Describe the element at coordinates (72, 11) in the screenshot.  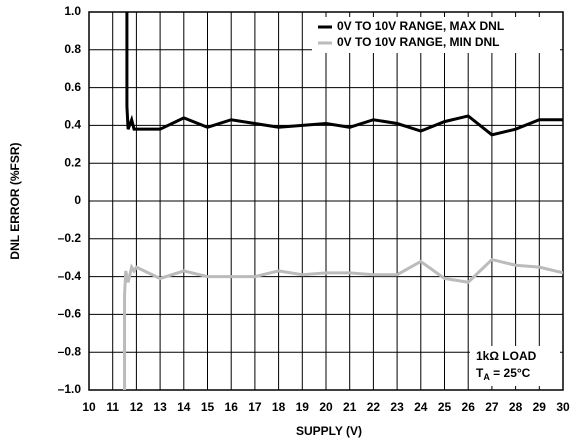
I see `y-tick-label: 1.0` at that location.